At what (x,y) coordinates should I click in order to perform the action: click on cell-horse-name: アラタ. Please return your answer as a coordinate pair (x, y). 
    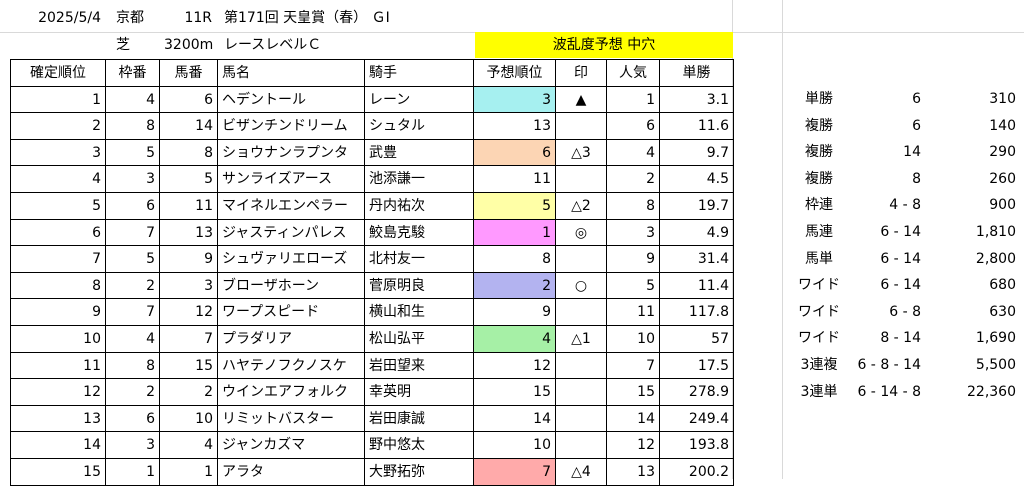
    Looking at the image, I should click on (291, 472).